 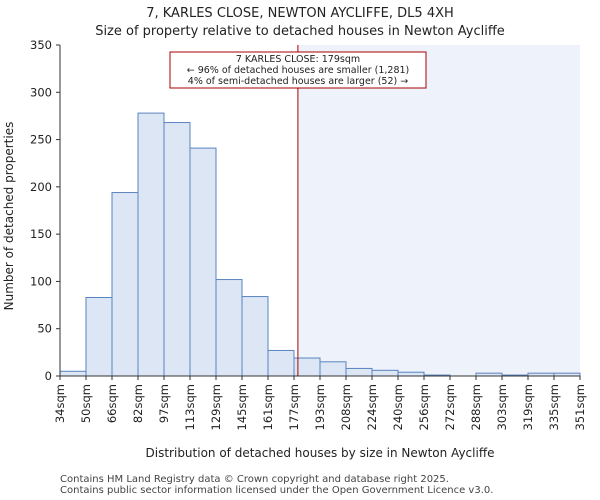 What do you see at coordinates (41, 234) in the screenshot?
I see `y-tick-label: 150` at bounding box center [41, 234].